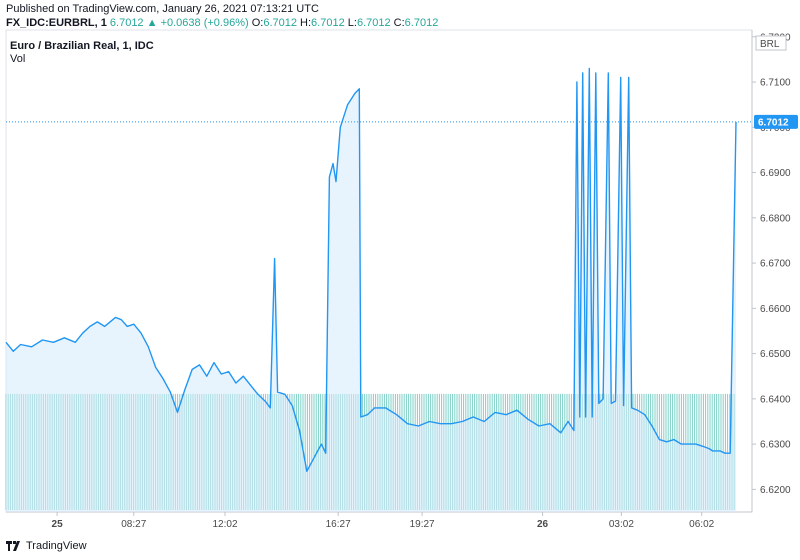  I want to click on y-tick-label: 6.6300, so click(775, 445).